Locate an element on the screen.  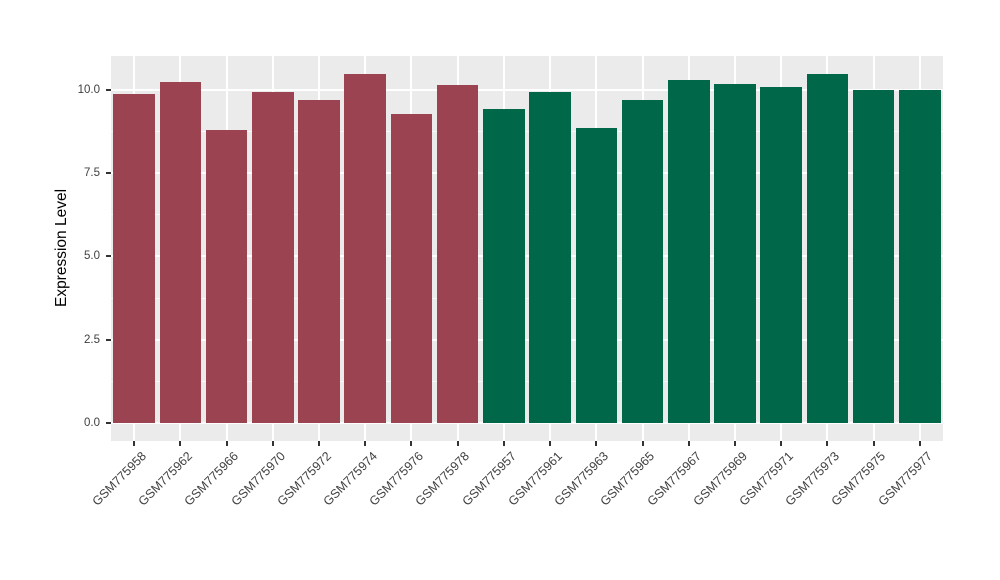
bar-GSM775973 is located at coordinates (827, 248).